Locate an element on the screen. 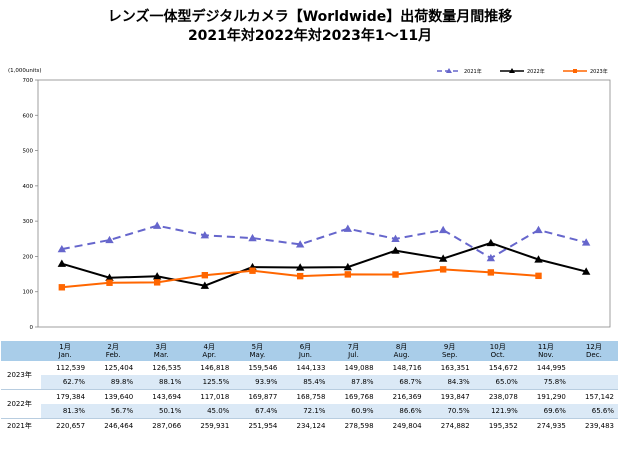  title-line-2: 2021年対2022年対2023年1～11月 is located at coordinates (310, 36).